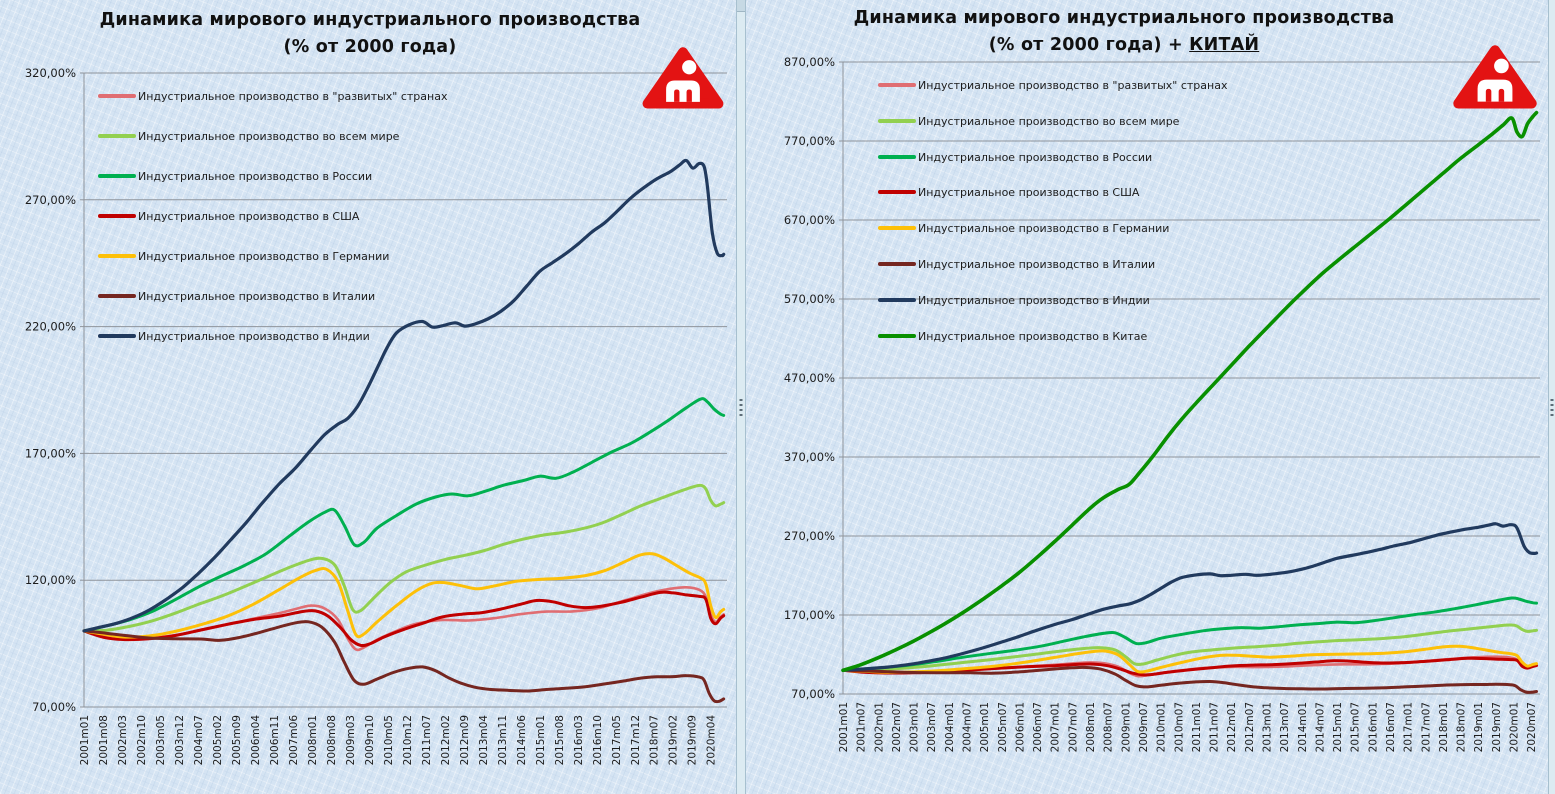  Describe the element at coordinates (897, 336) in the screenshot. I see `legend-swatch-china` at that location.